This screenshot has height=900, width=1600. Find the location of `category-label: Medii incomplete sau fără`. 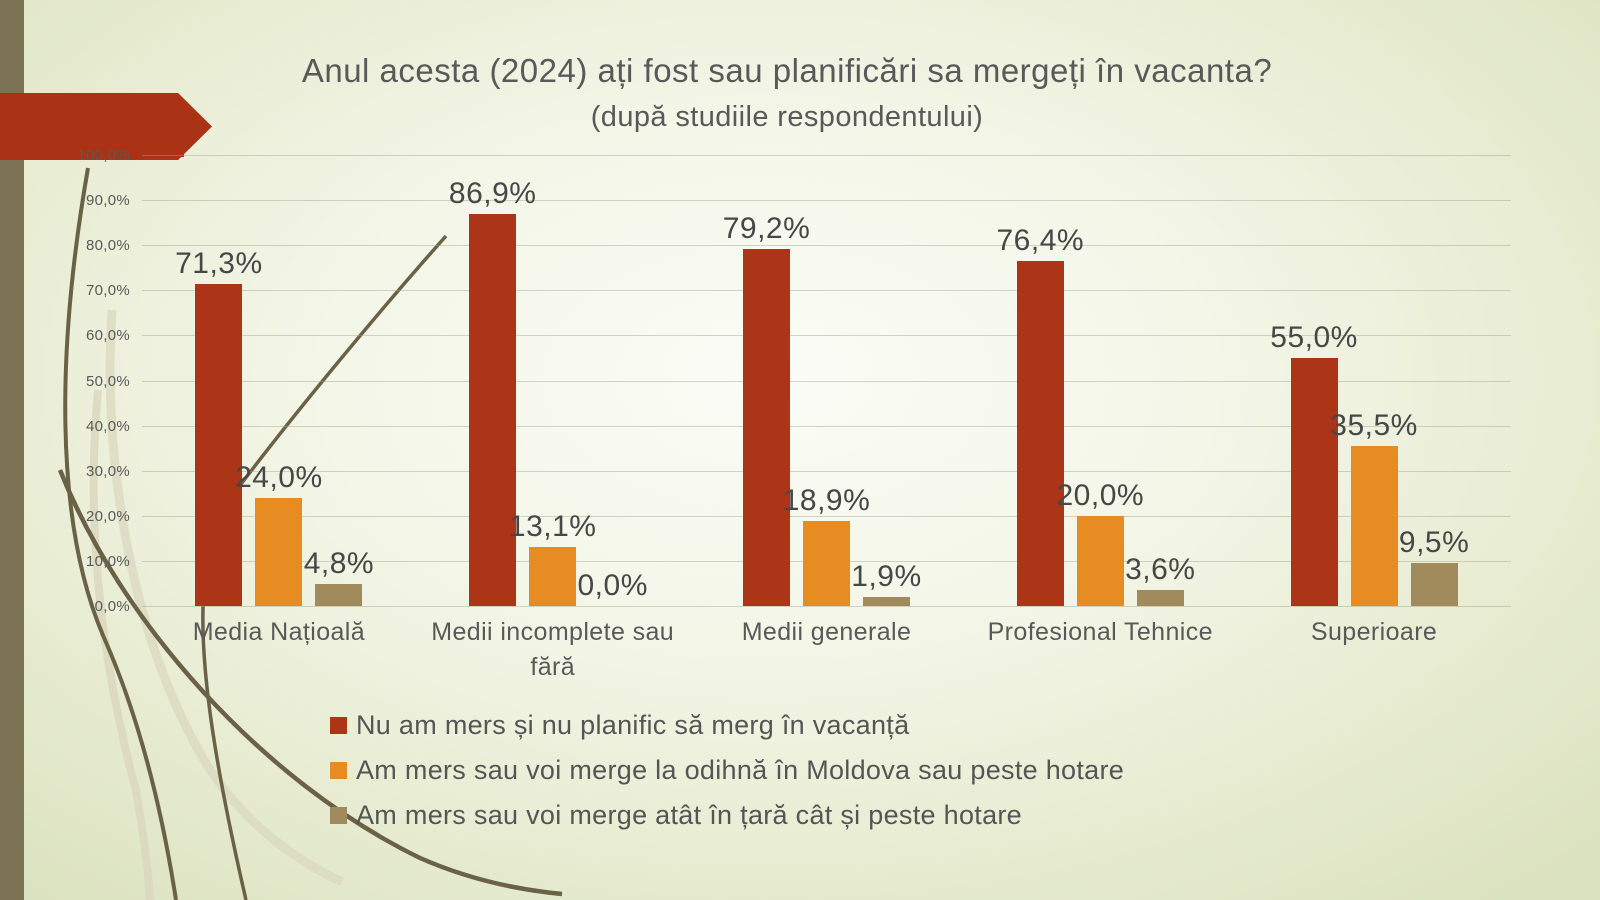

category-label: Medii incomplete sau fără is located at coordinates (553, 649).